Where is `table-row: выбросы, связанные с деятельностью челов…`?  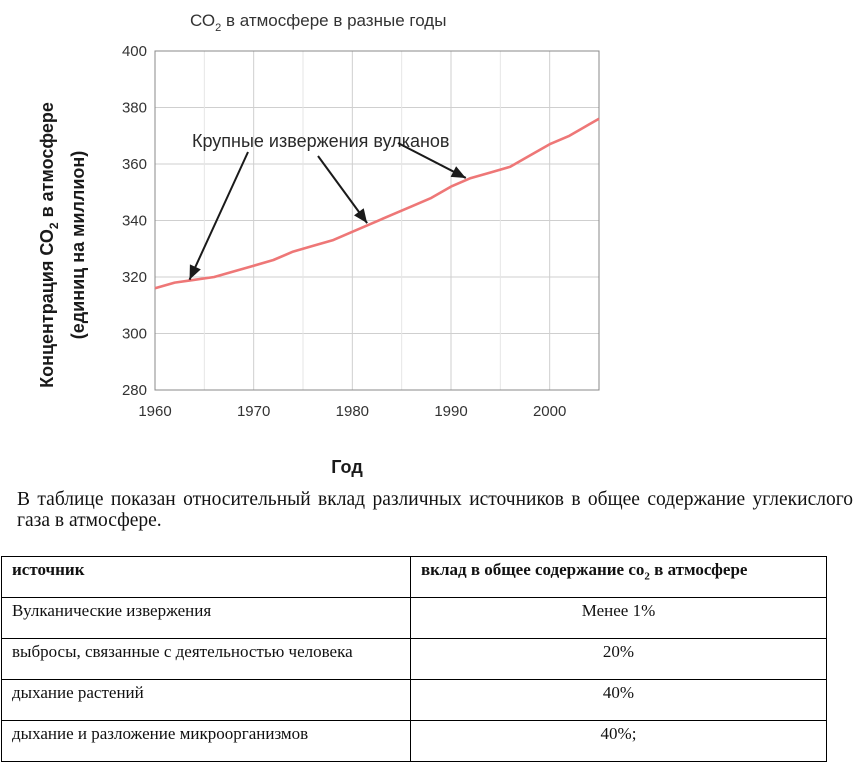
table-row: выбросы, связанные с деятельностью челов… is located at coordinates (414, 659).